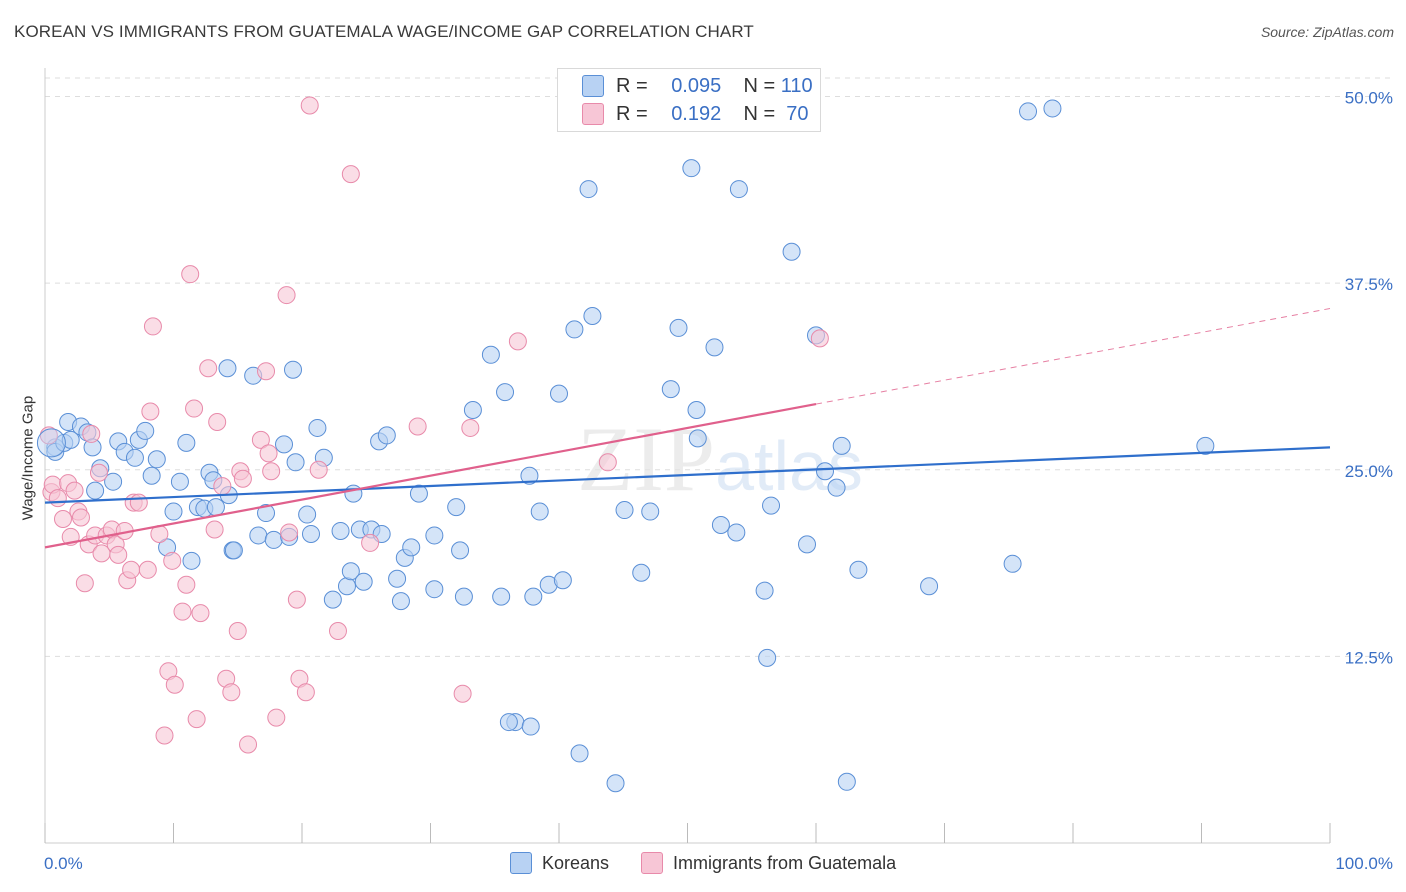  Describe the element at coordinates (1369, 284) in the screenshot. I see `y-tick-label: 37.5%` at that location.